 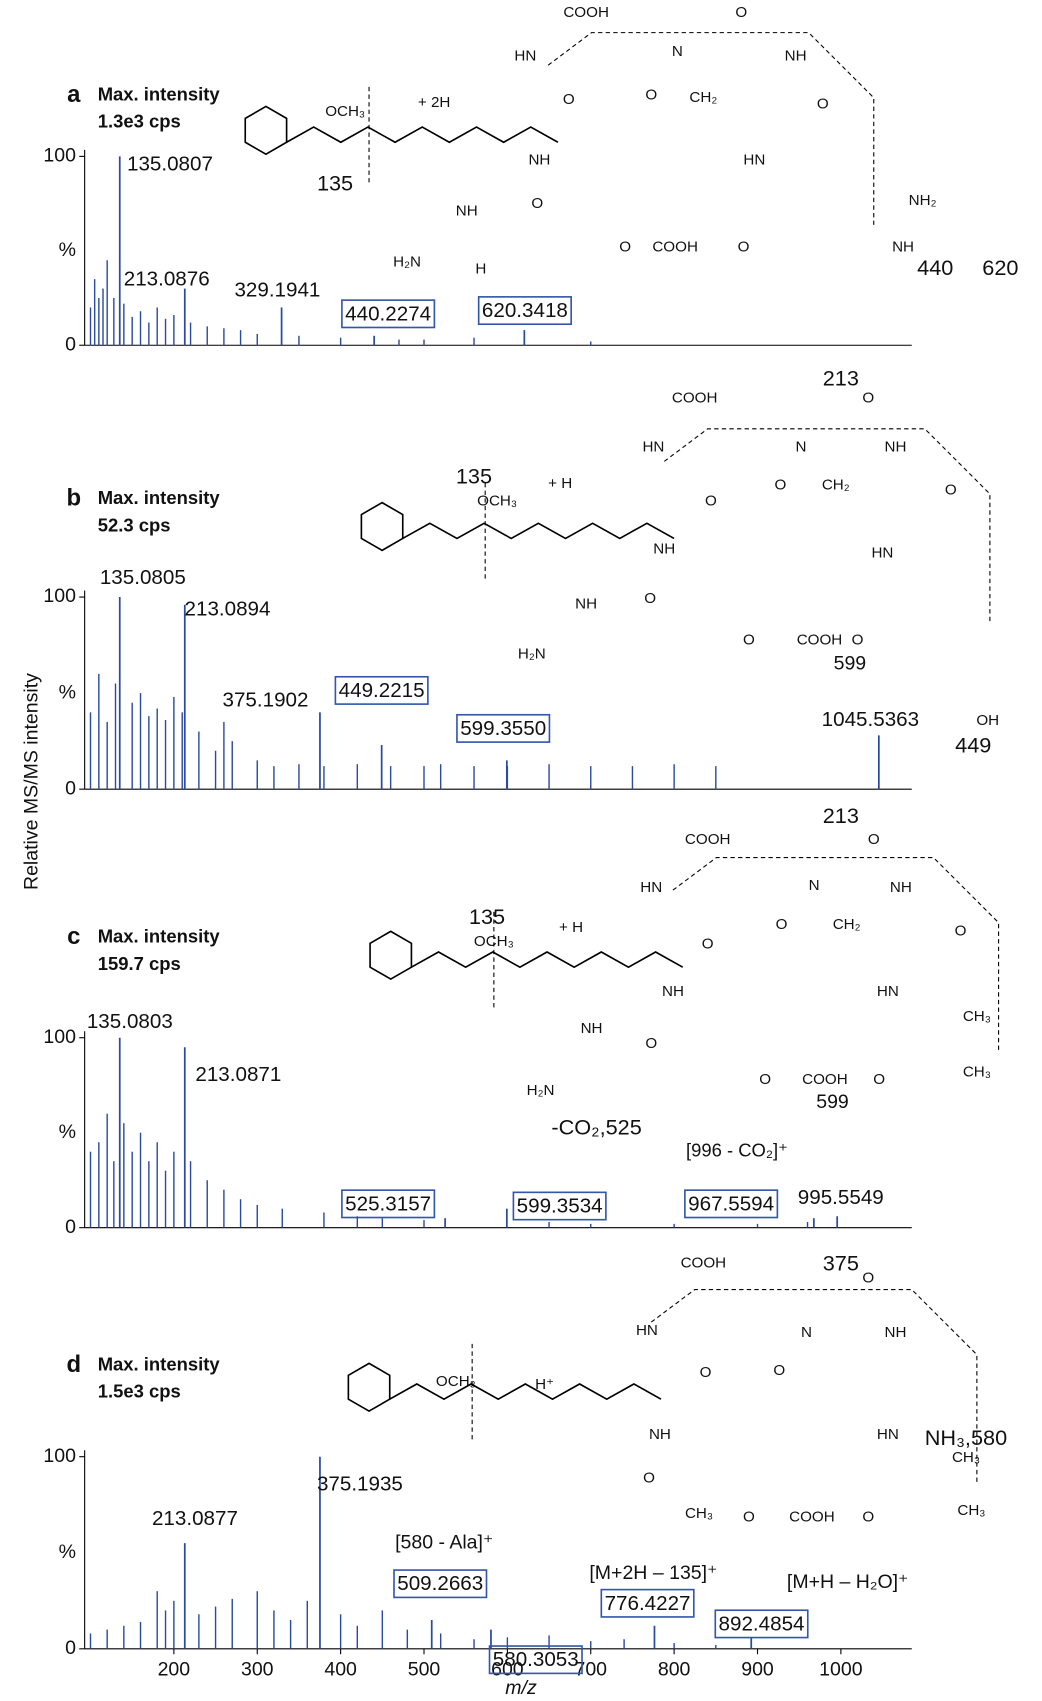 I want to click on atom-label: OCH₃, so click(x=494, y=941).